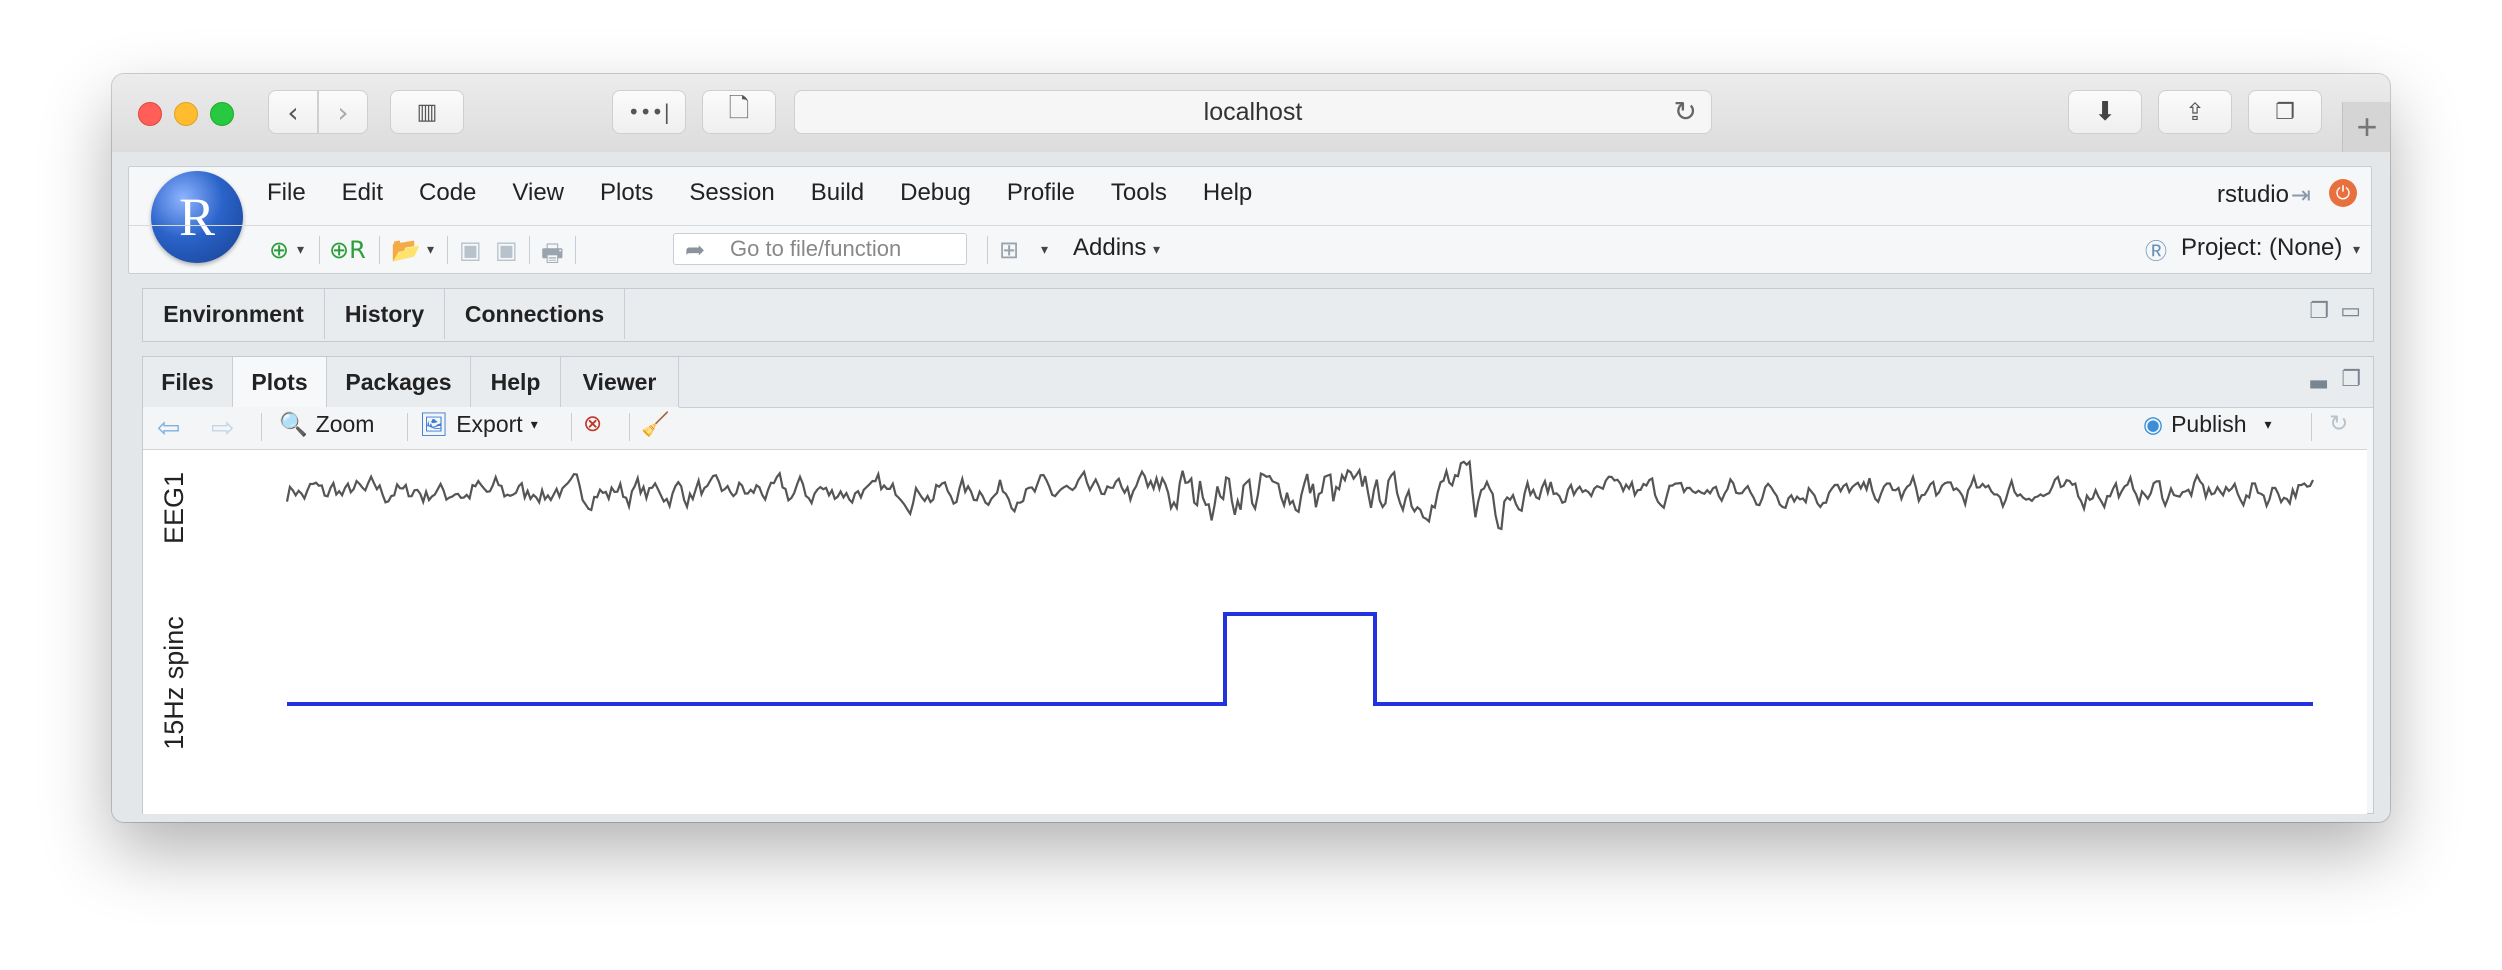 The image size is (2502, 970). What do you see at coordinates (1009, 250) in the screenshot?
I see `grid-layout-icon: ⊞` at bounding box center [1009, 250].